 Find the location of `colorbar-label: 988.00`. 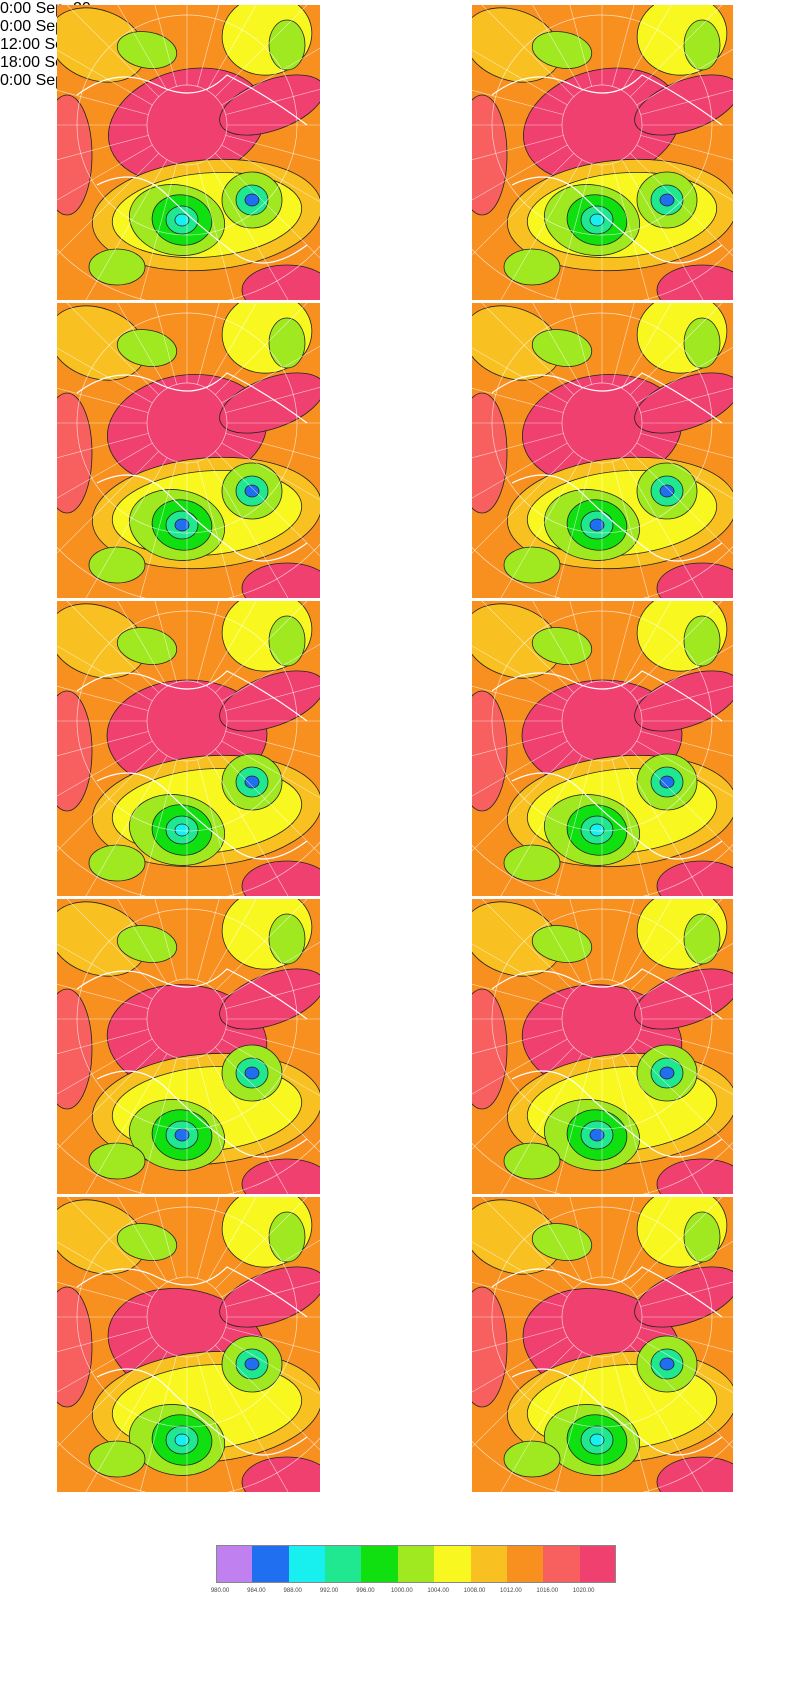

colorbar-label: 988.00 is located at coordinates (292, 1591).